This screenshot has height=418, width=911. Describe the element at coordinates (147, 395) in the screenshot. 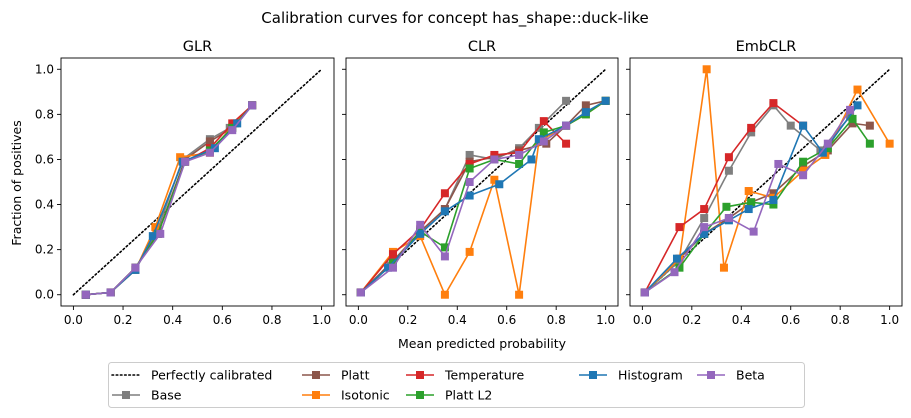

I see `legend-item-base: Base` at that location.